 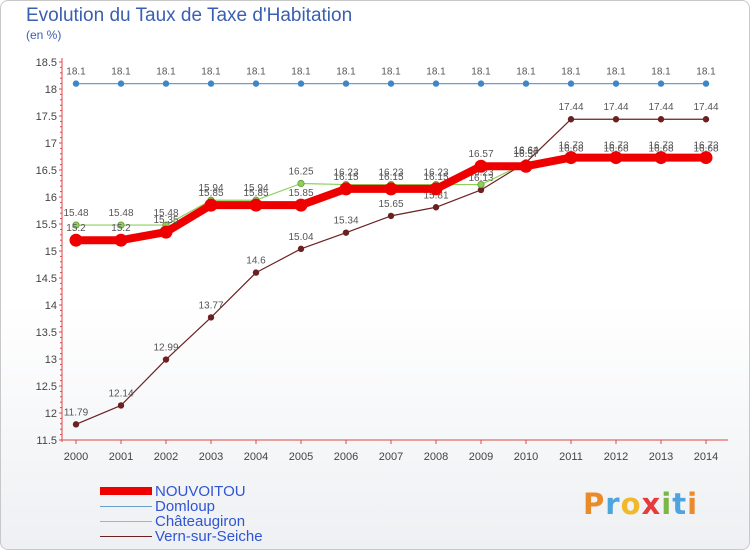 What do you see at coordinates (76, 412) in the screenshot?
I see `data-label: 11.79` at bounding box center [76, 412].